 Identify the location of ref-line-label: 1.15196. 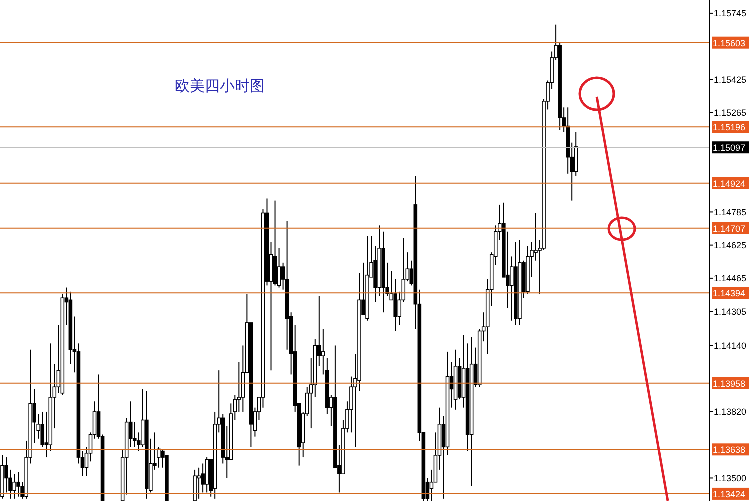
(729, 127).